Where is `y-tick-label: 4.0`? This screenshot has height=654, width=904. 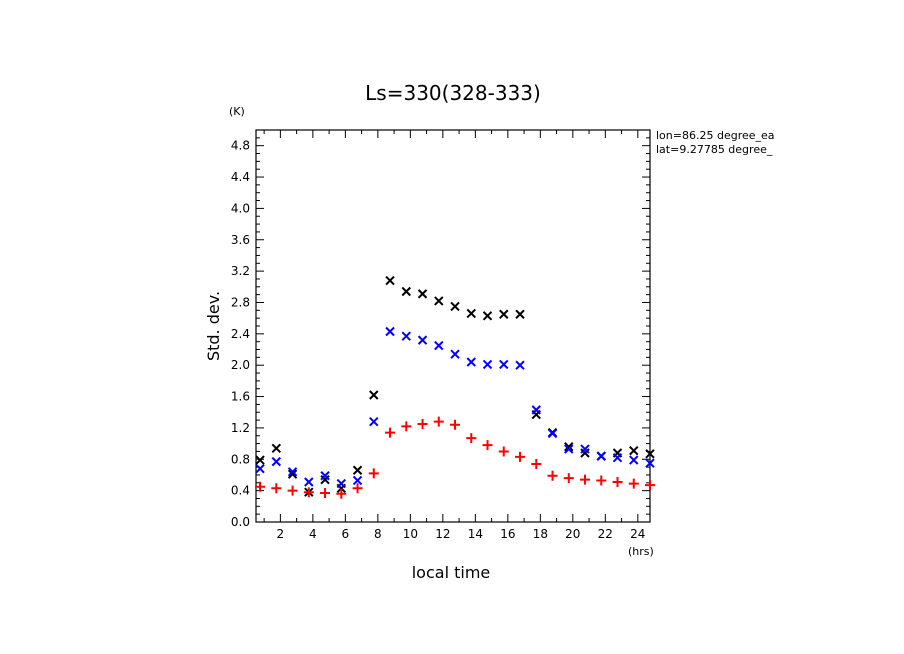 y-tick-label: 4.0 is located at coordinates (240, 208).